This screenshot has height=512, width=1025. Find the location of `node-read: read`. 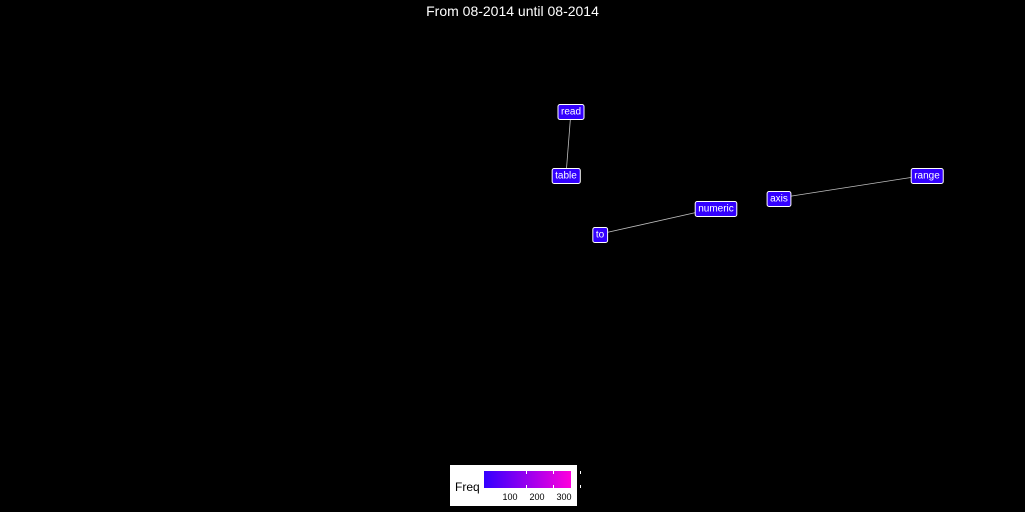

node-read: read is located at coordinates (571, 112).